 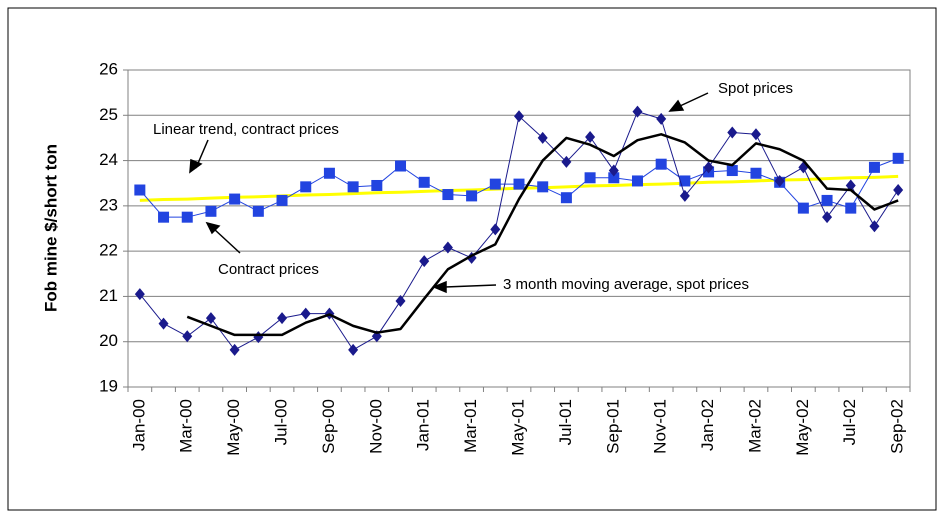 What do you see at coordinates (138, 425) in the screenshot?
I see `x-tick-label: Jan-00` at bounding box center [138, 425].